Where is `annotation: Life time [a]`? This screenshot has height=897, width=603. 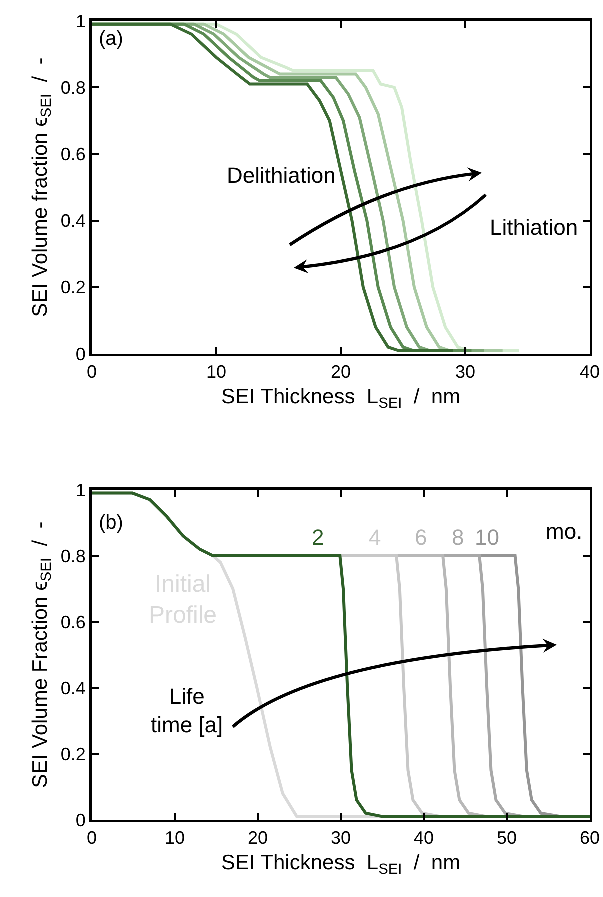 annotation: Life time [a] is located at coordinates (187, 711).